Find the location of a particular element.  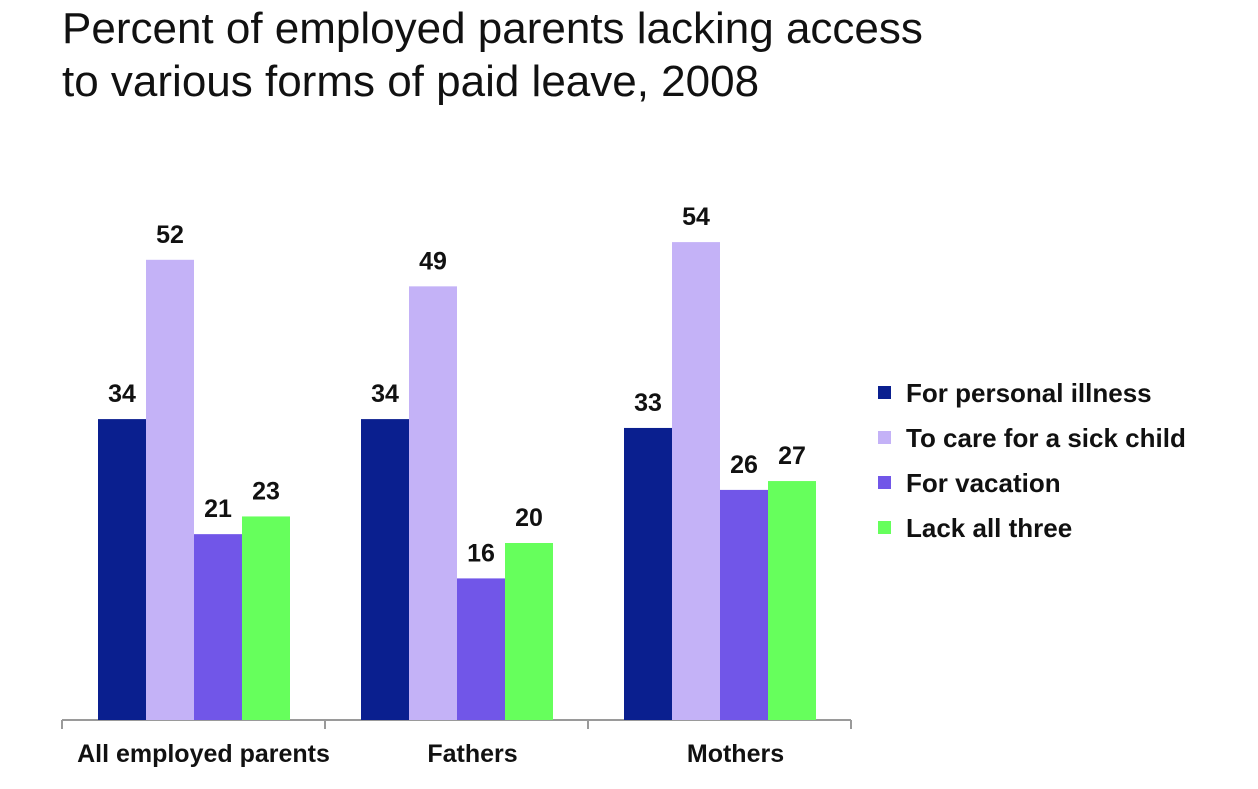

data-label: 49 is located at coordinates (433, 261).